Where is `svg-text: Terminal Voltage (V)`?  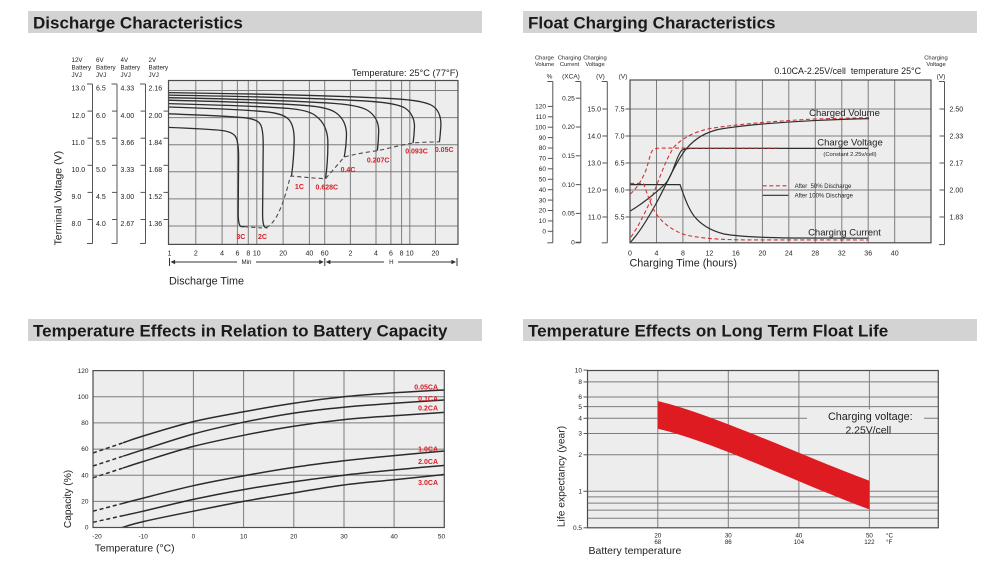
svg-text: Terminal Voltage (V) is located at coordinates (59, 198).